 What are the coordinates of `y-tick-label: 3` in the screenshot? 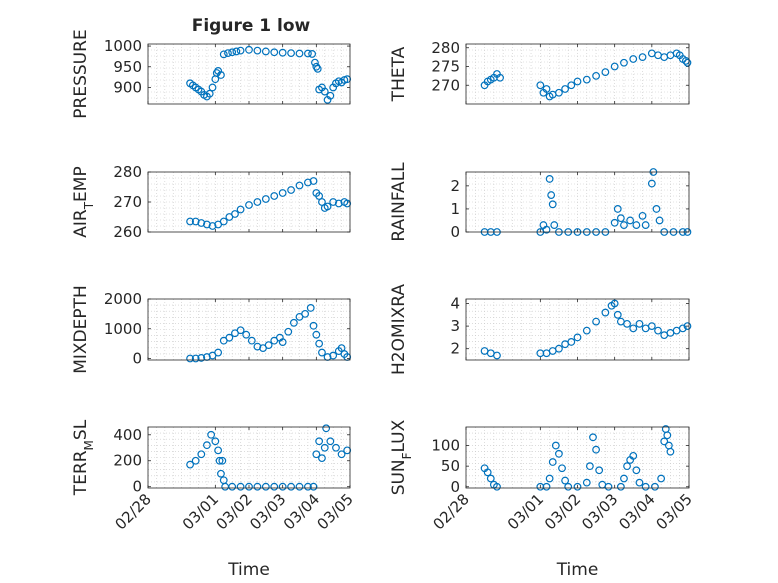 It's located at (455, 326).